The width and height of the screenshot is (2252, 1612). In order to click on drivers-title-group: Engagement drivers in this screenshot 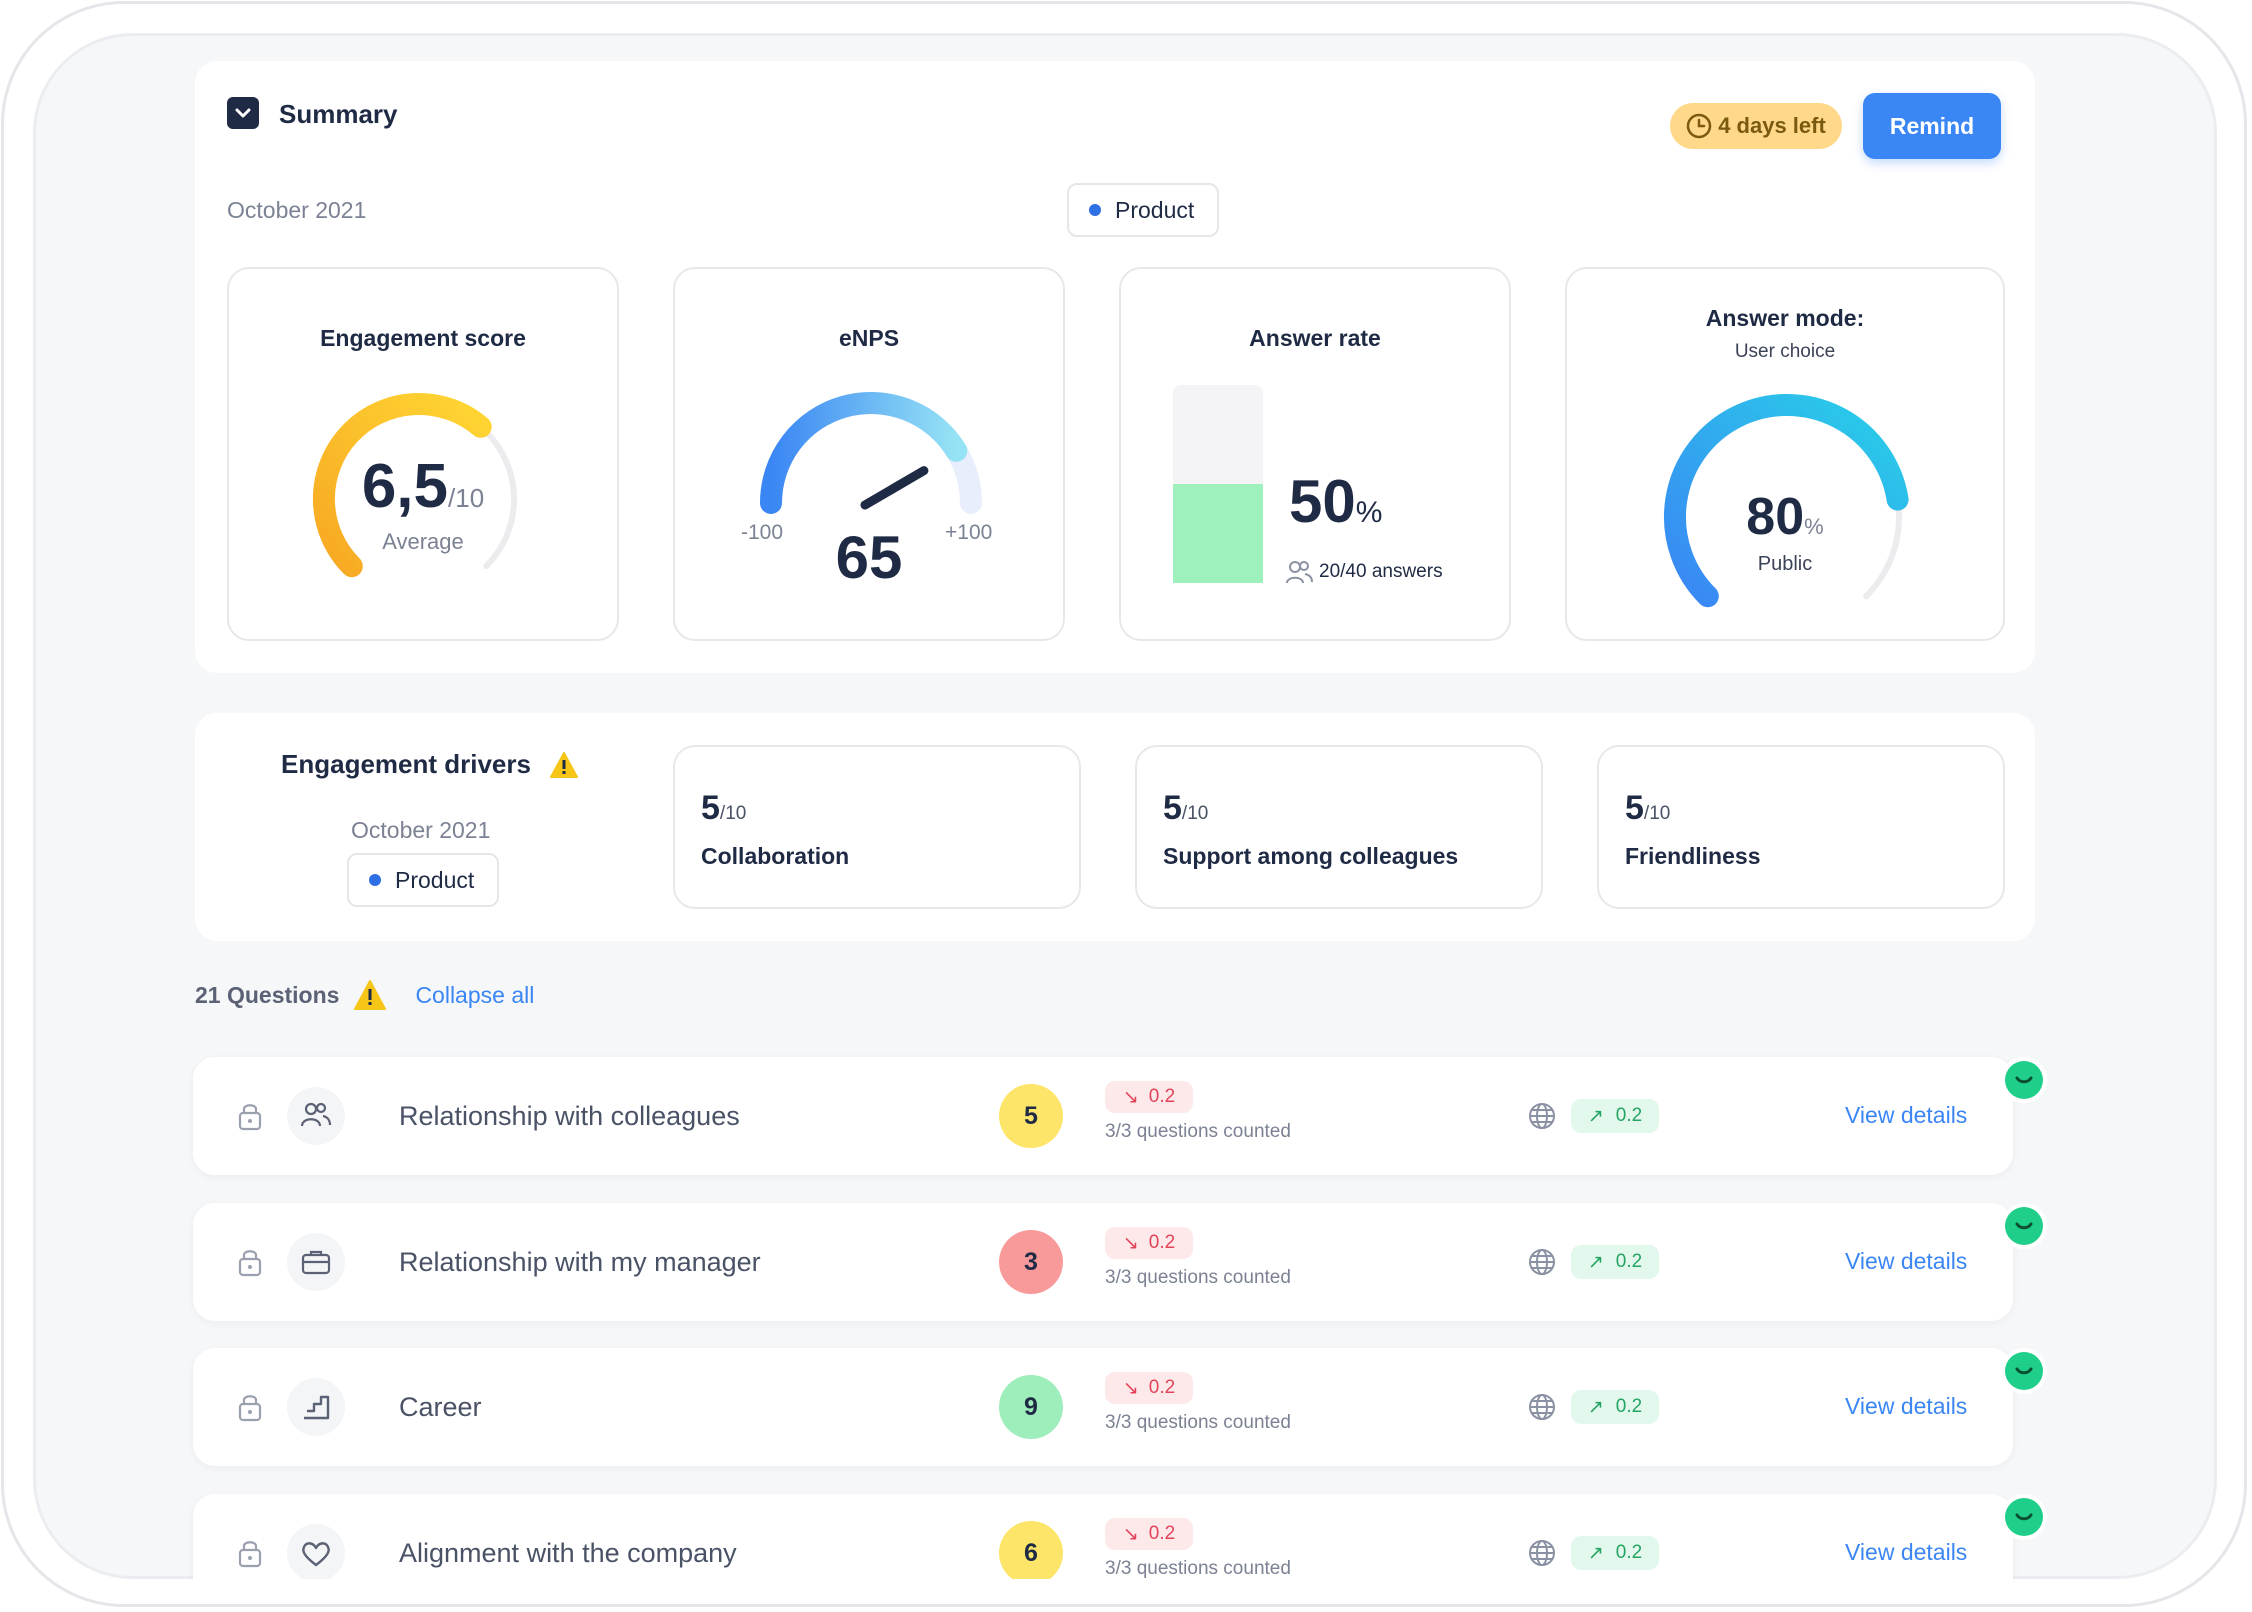, I will do `click(430, 764)`.